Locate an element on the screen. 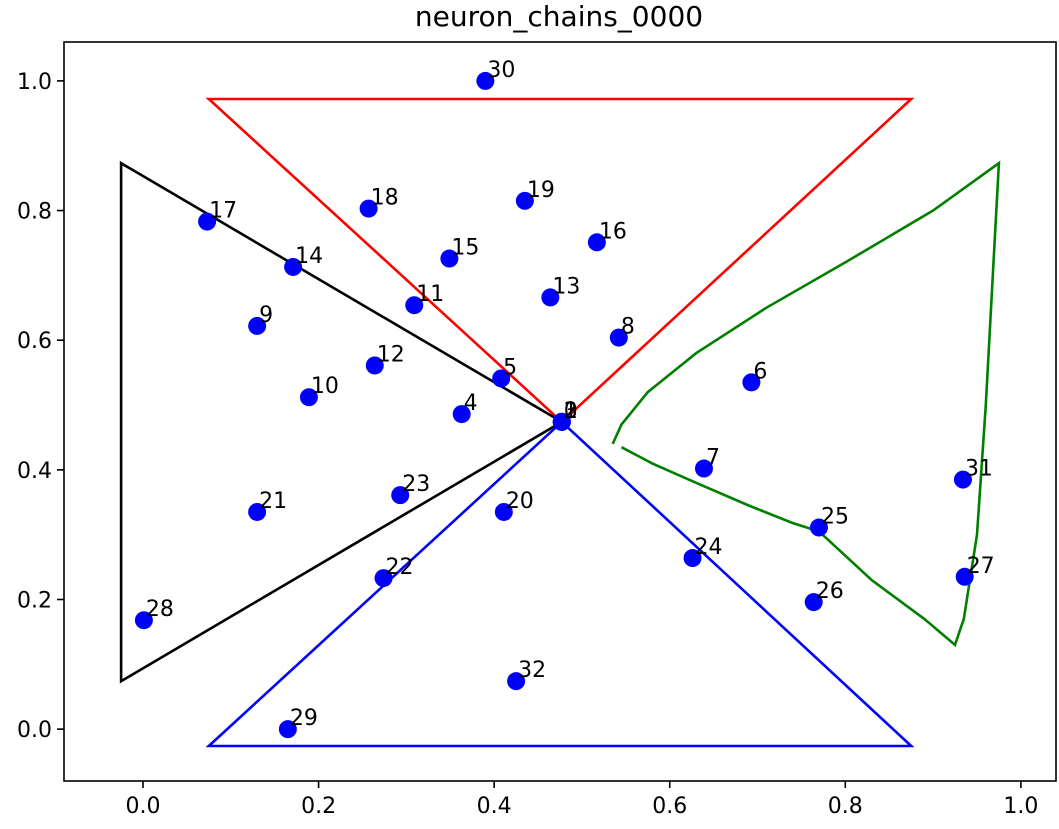 The height and width of the screenshot is (829, 1059). x-tick-label: 1.0 is located at coordinates (1020, 806).